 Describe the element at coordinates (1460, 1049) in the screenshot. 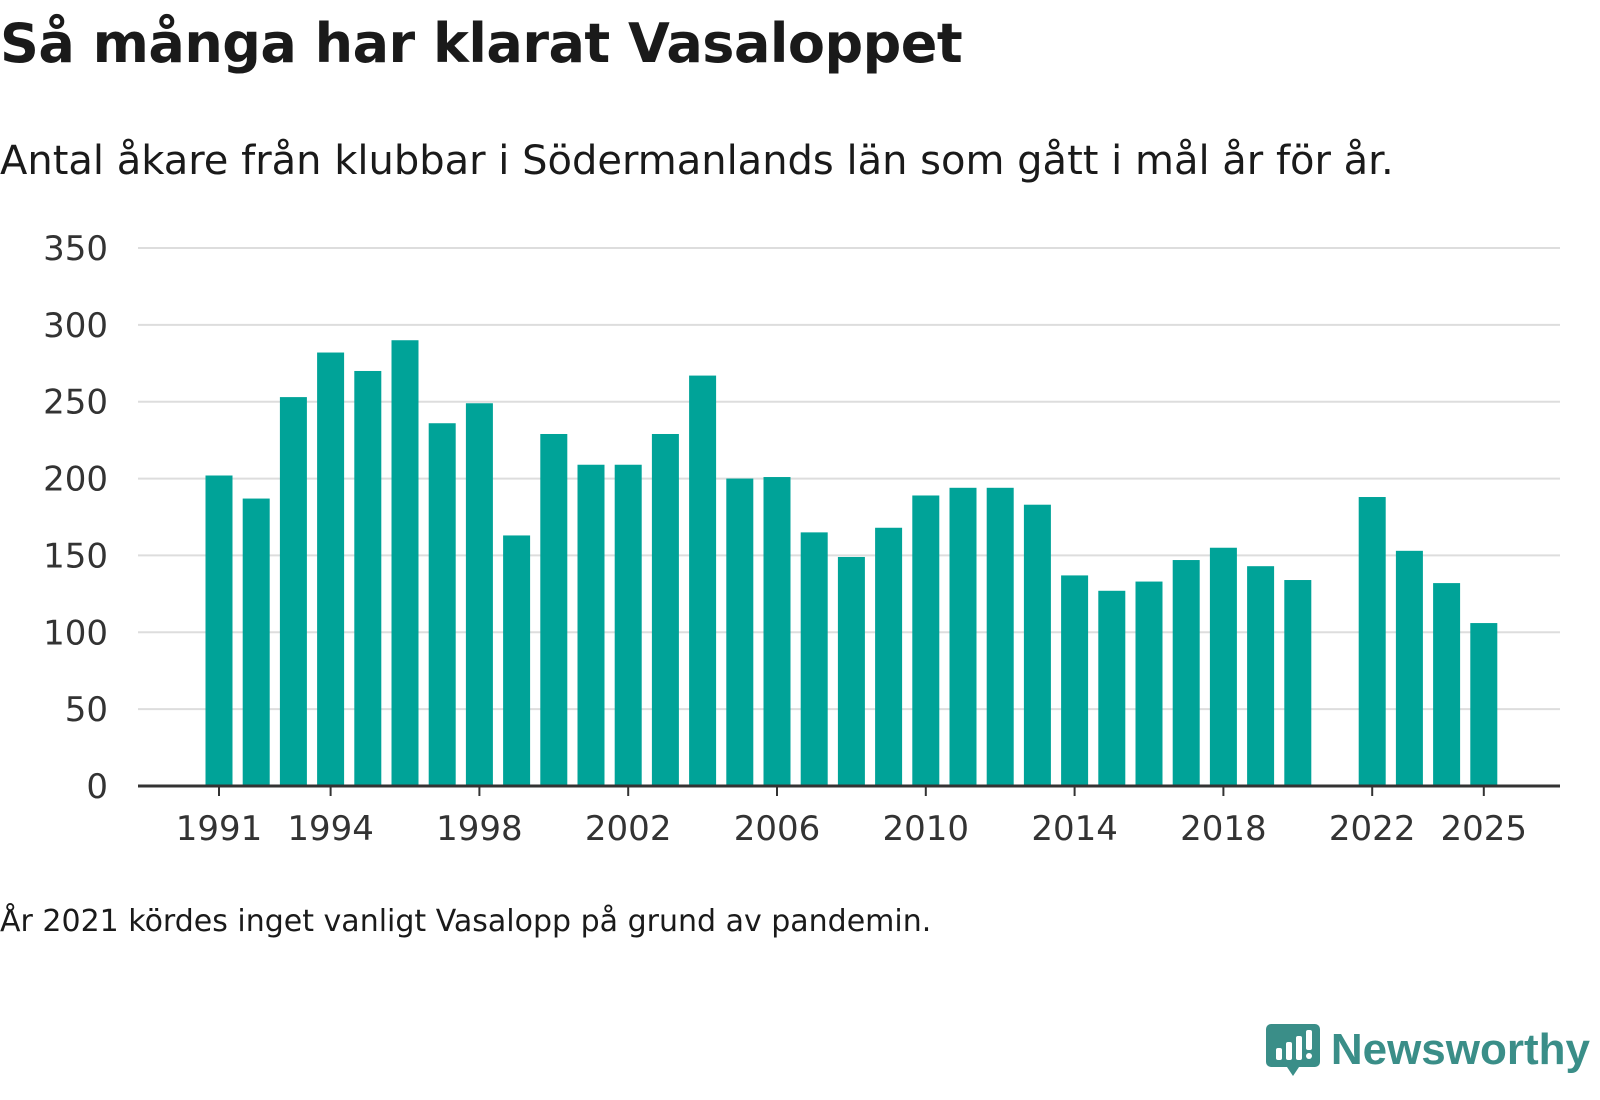

I see `brand-name: Newsworthy` at that location.